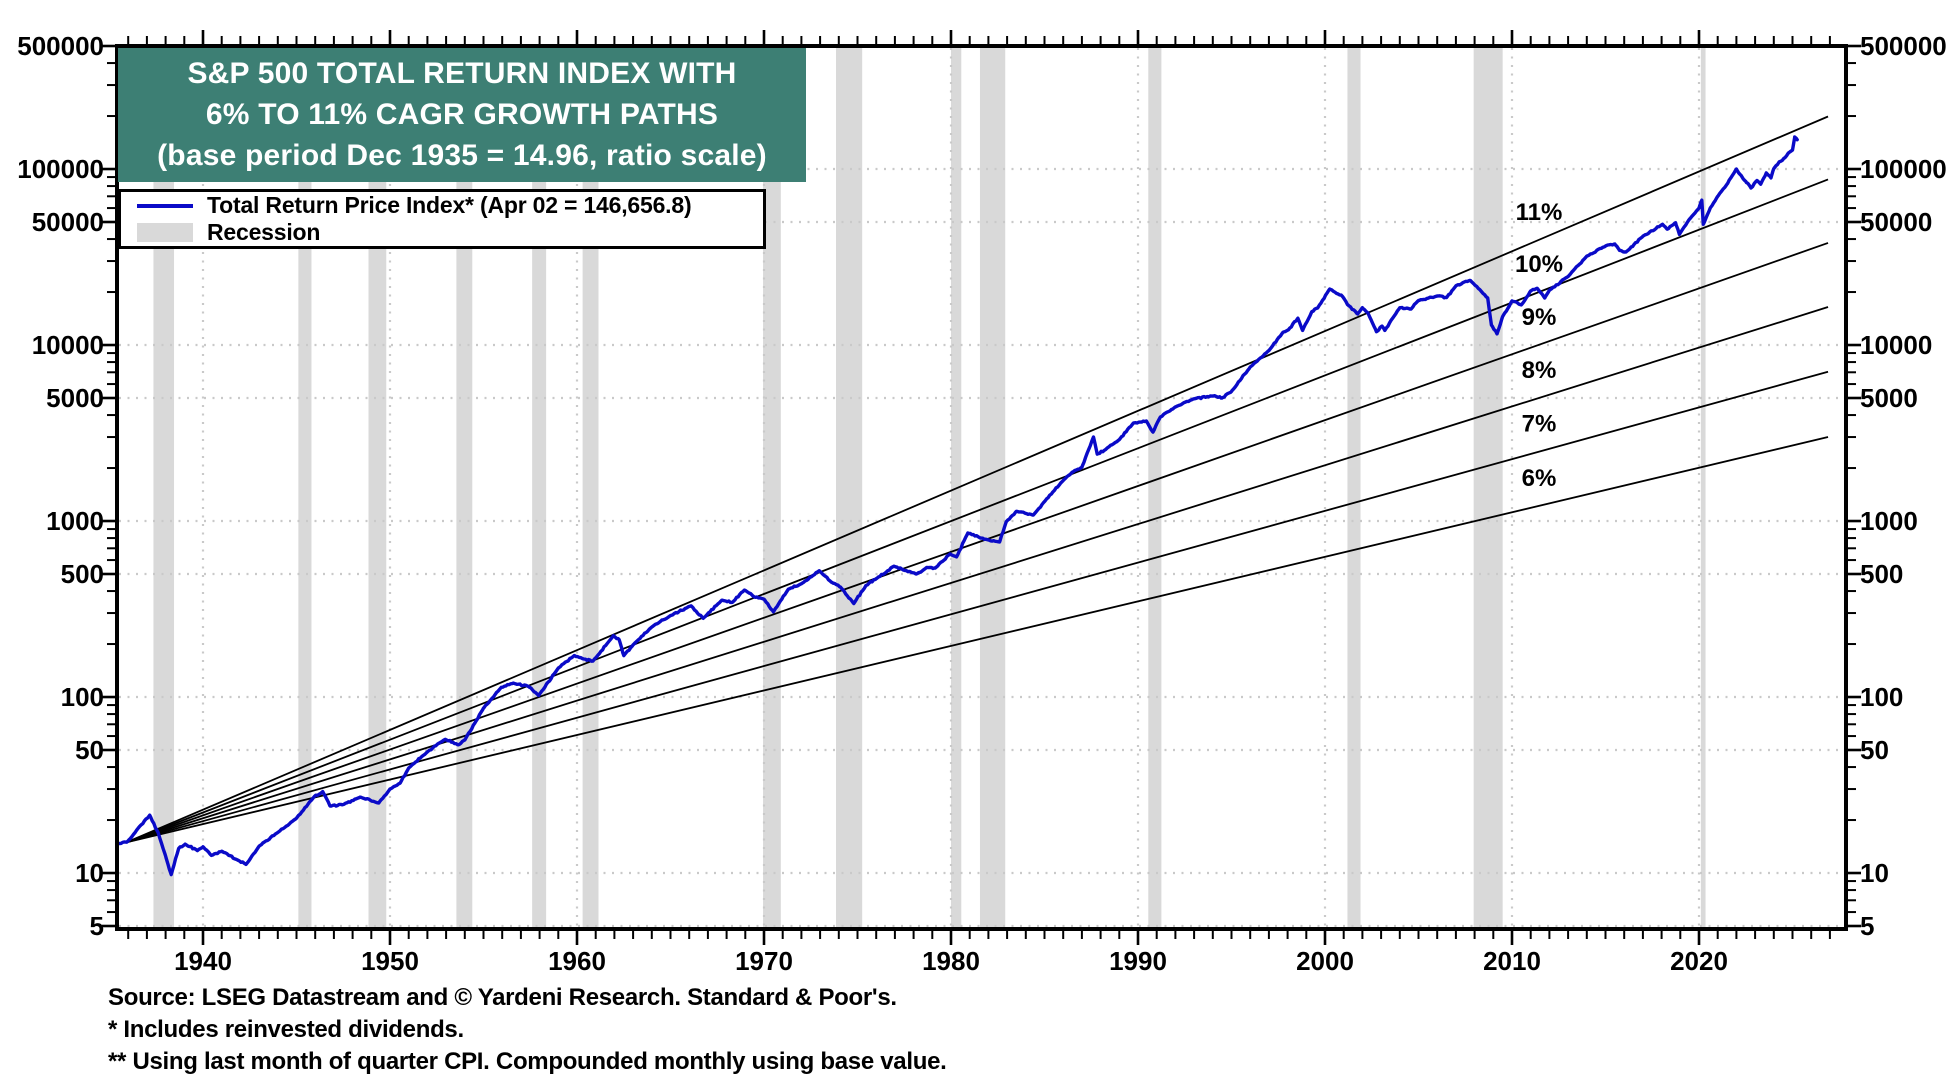 This screenshot has height=1080, width=1960. Describe the element at coordinates (68, 222) in the screenshot. I see `y-axis-label-left: 50000` at that location.